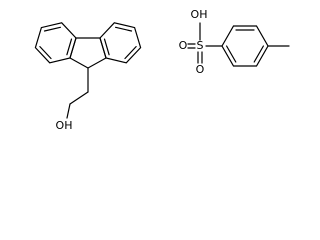  Describe the element at coordinates (245, 46) in the screenshot. I see `benzene-ring` at that location.